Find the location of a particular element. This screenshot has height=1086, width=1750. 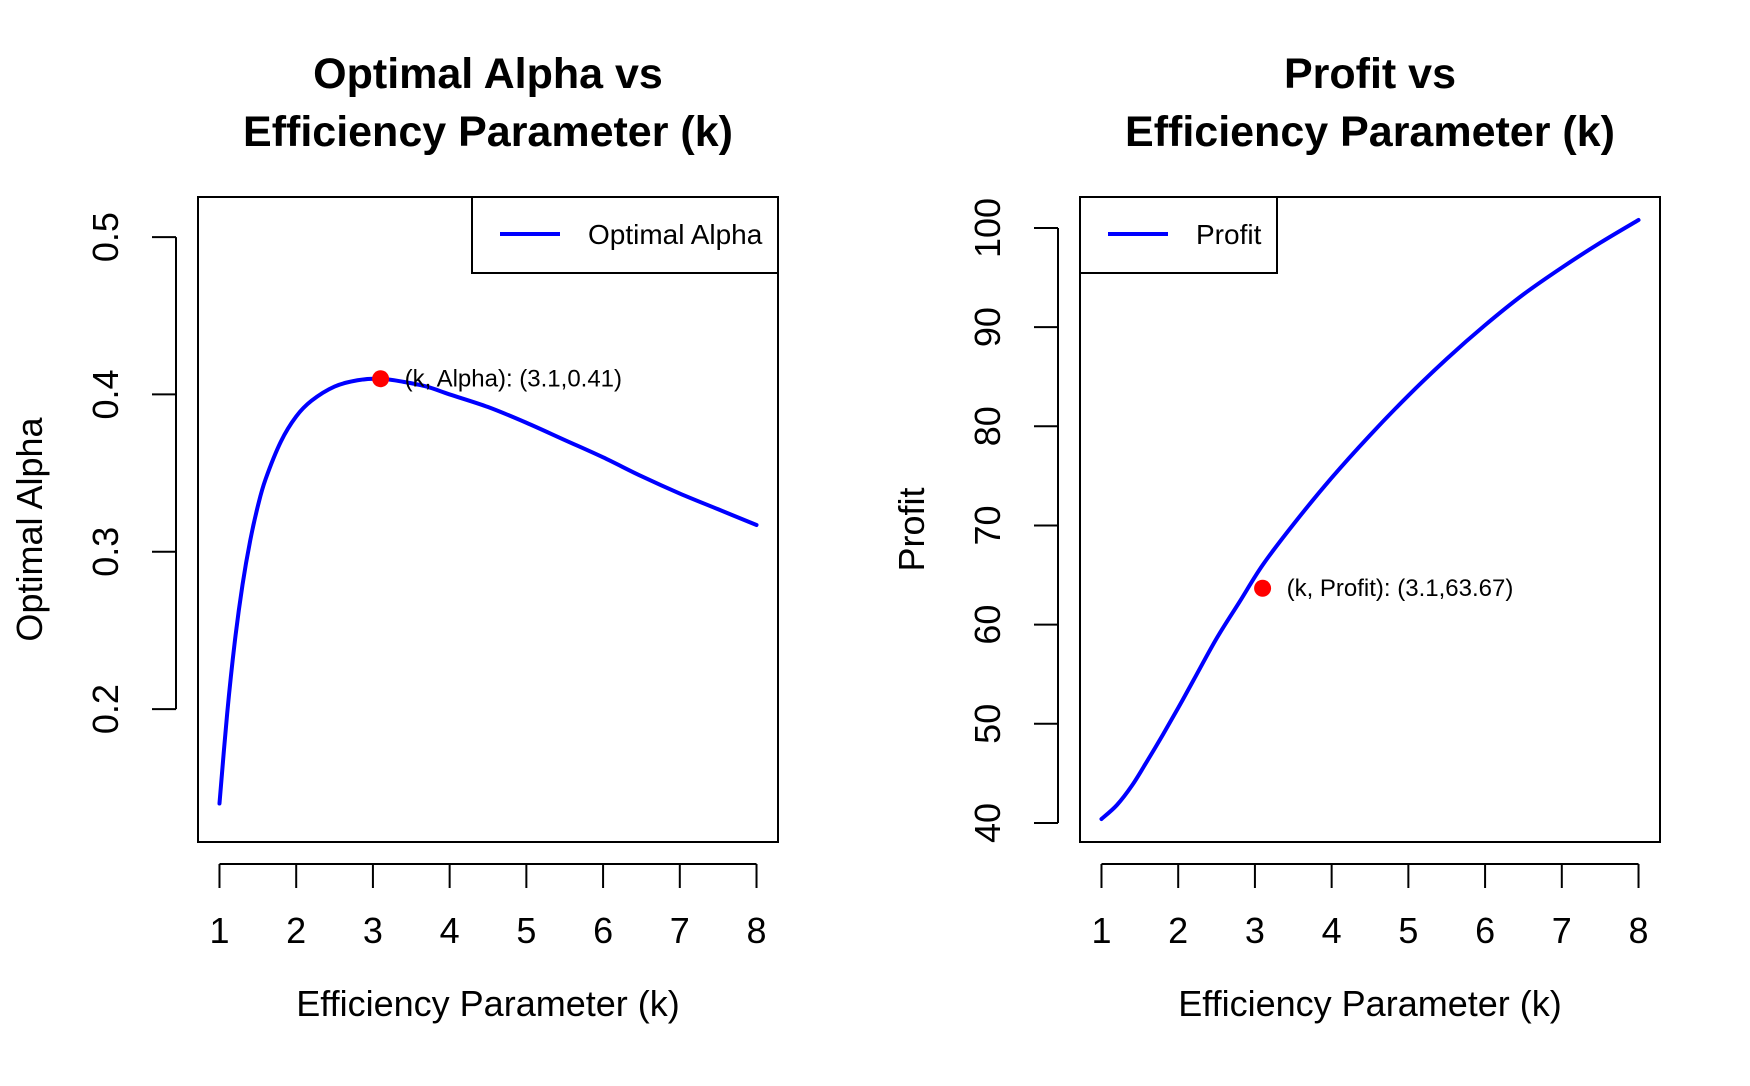

legend-label: Optimal Alpha is located at coordinates (675, 234).